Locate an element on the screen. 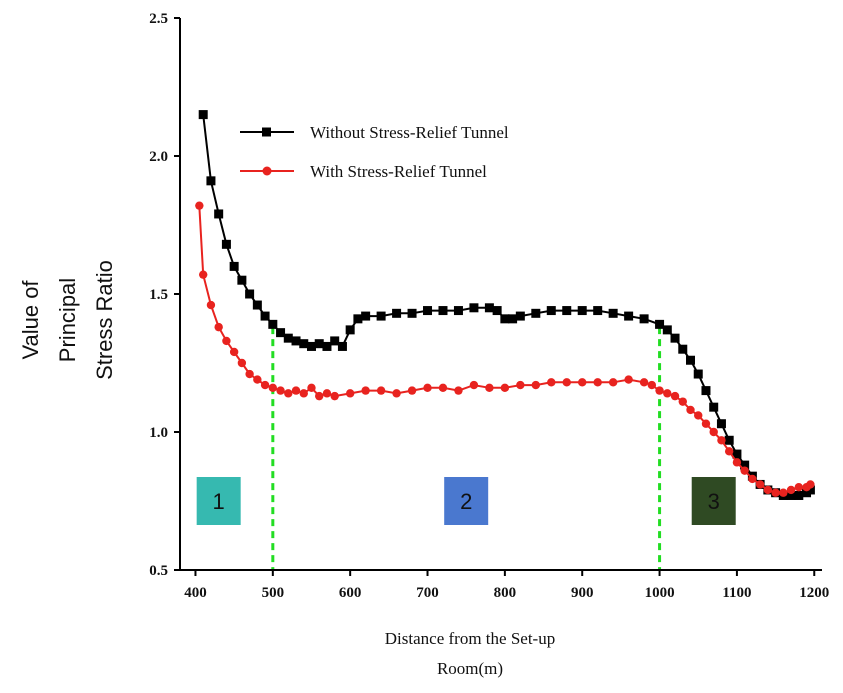  zone-number: 1 is located at coordinates (219, 501).